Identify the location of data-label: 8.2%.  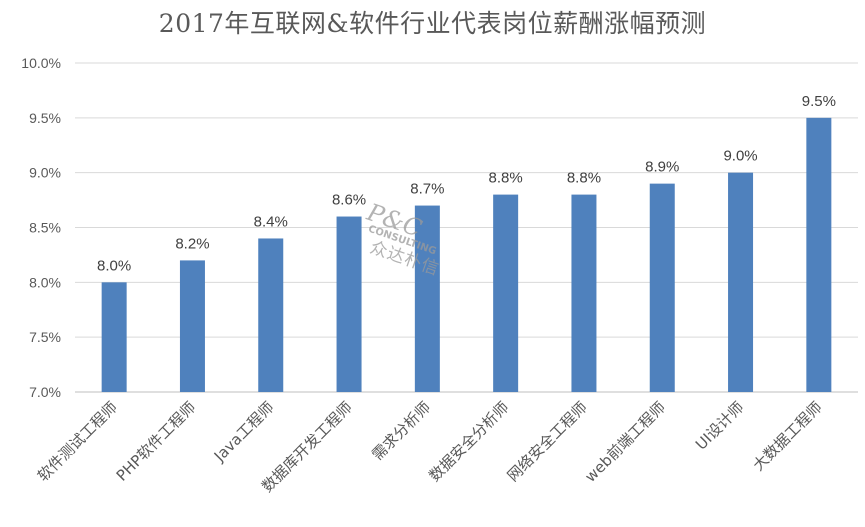
(192, 243).